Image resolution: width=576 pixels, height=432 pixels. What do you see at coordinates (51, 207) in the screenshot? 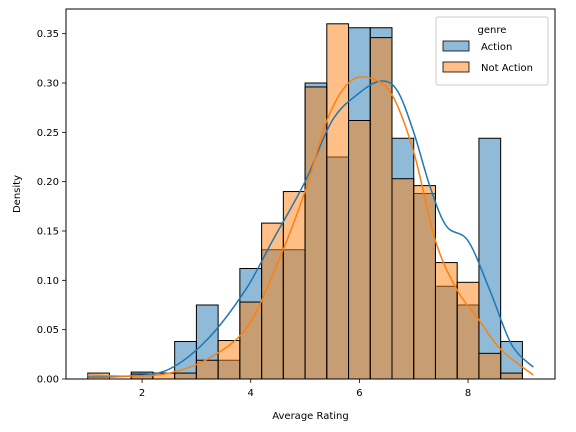
I see `y-ticks: 0.00 0.05 0.10 0.15 0.20 0.25 0.30 0.35` at bounding box center [51, 207].